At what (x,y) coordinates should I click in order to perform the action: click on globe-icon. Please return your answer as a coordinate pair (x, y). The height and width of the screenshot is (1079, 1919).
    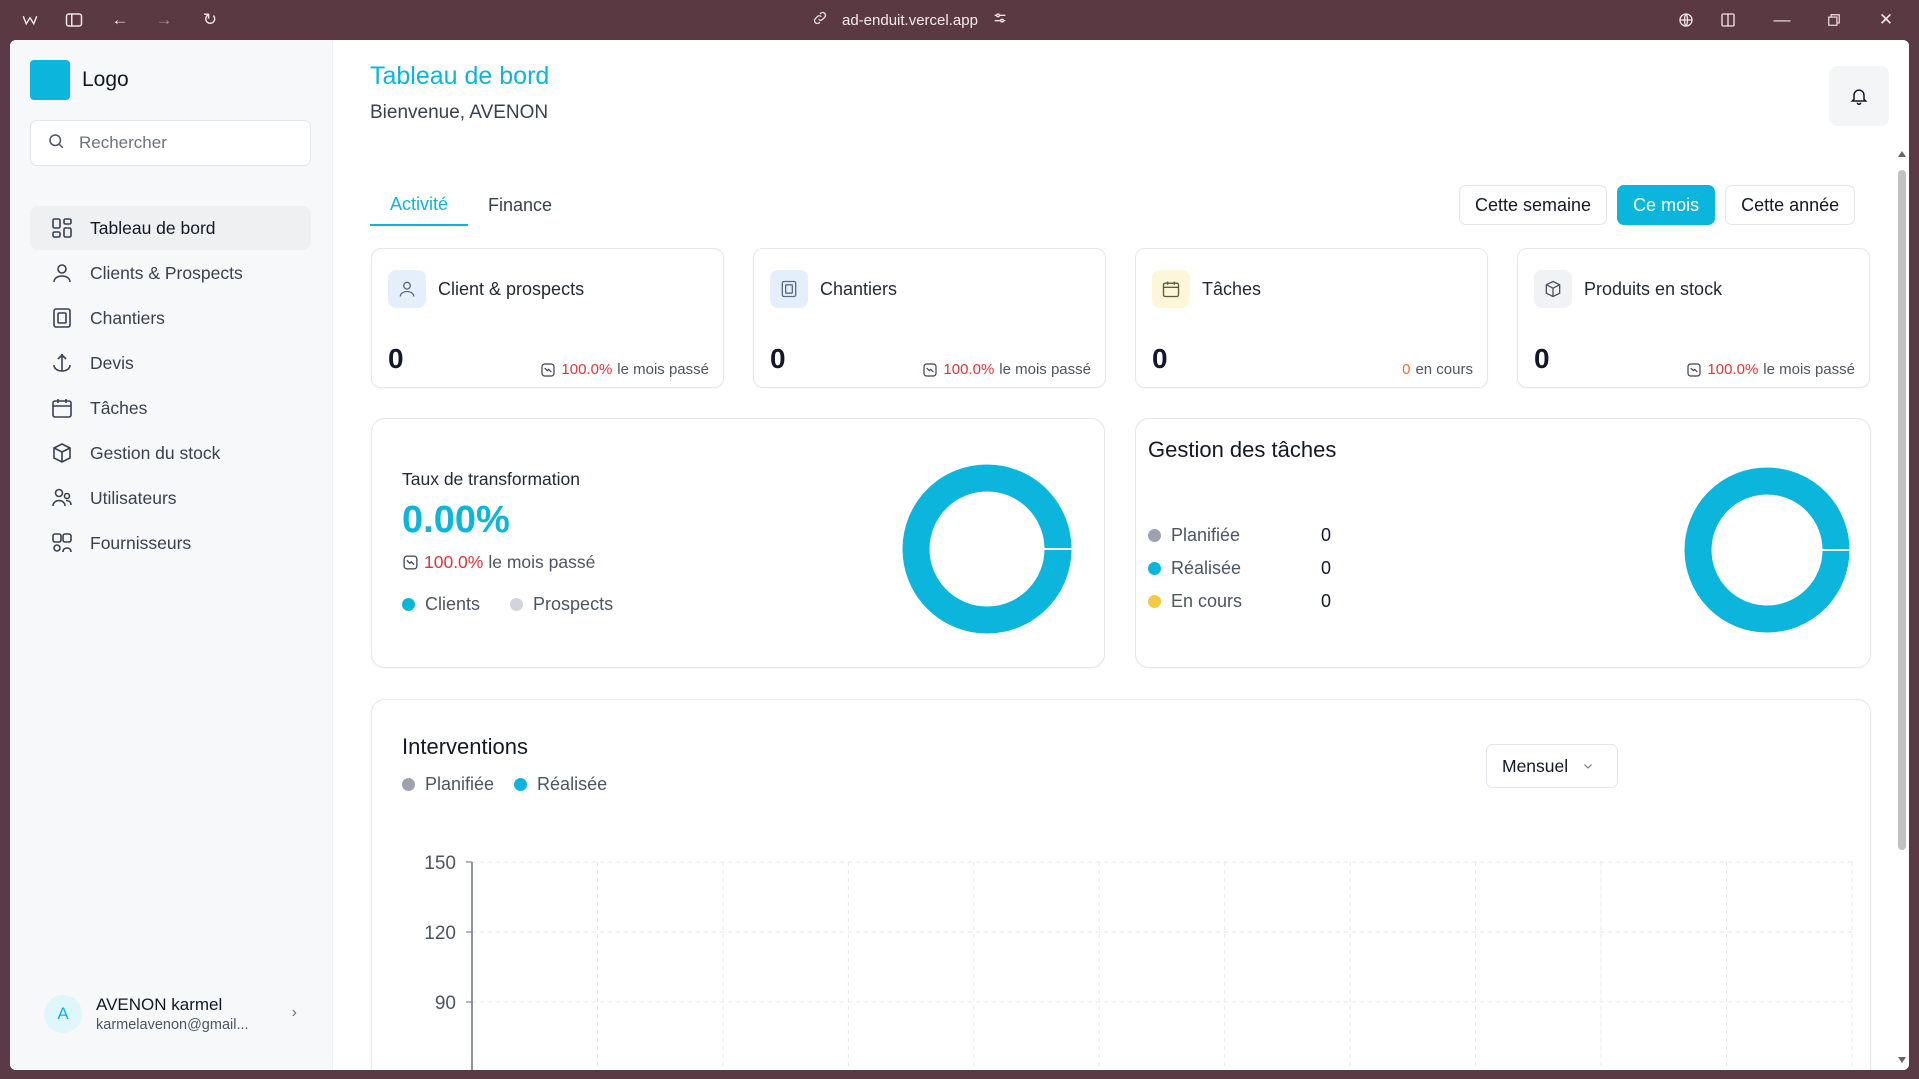
    Looking at the image, I should click on (1686, 20).